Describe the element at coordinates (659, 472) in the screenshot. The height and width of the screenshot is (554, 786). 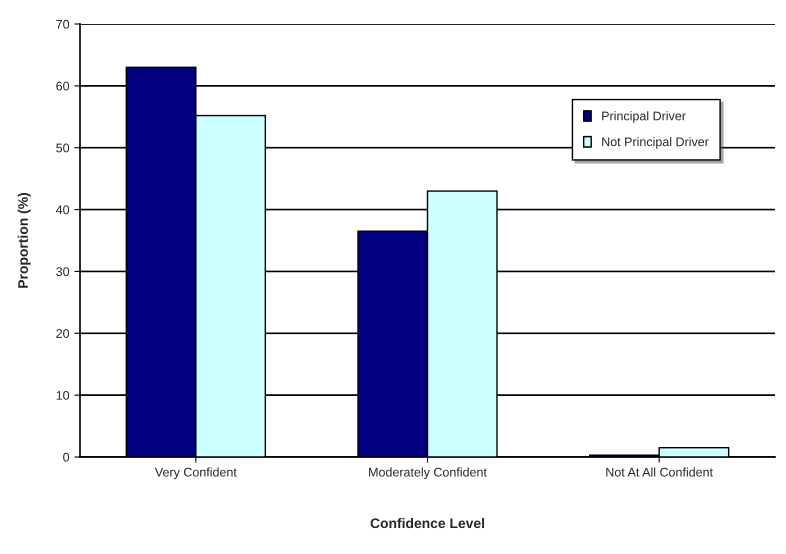
I see `x-tick-label: Not At All Confident` at that location.